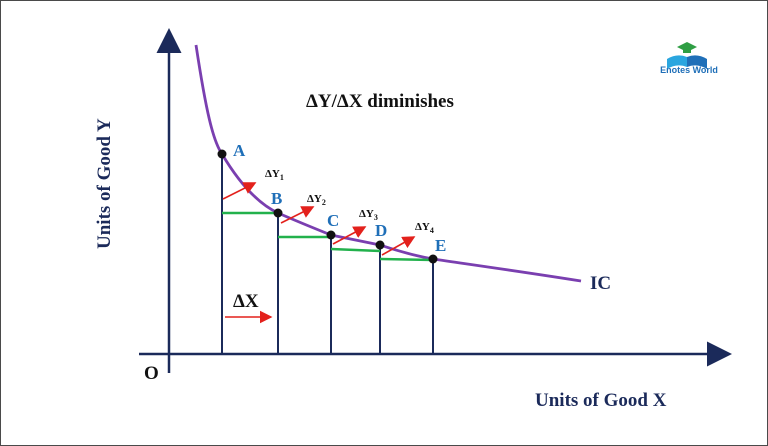  Describe the element at coordinates (601, 400) in the screenshot. I see `x-axis-label: Units of Good X` at that location.